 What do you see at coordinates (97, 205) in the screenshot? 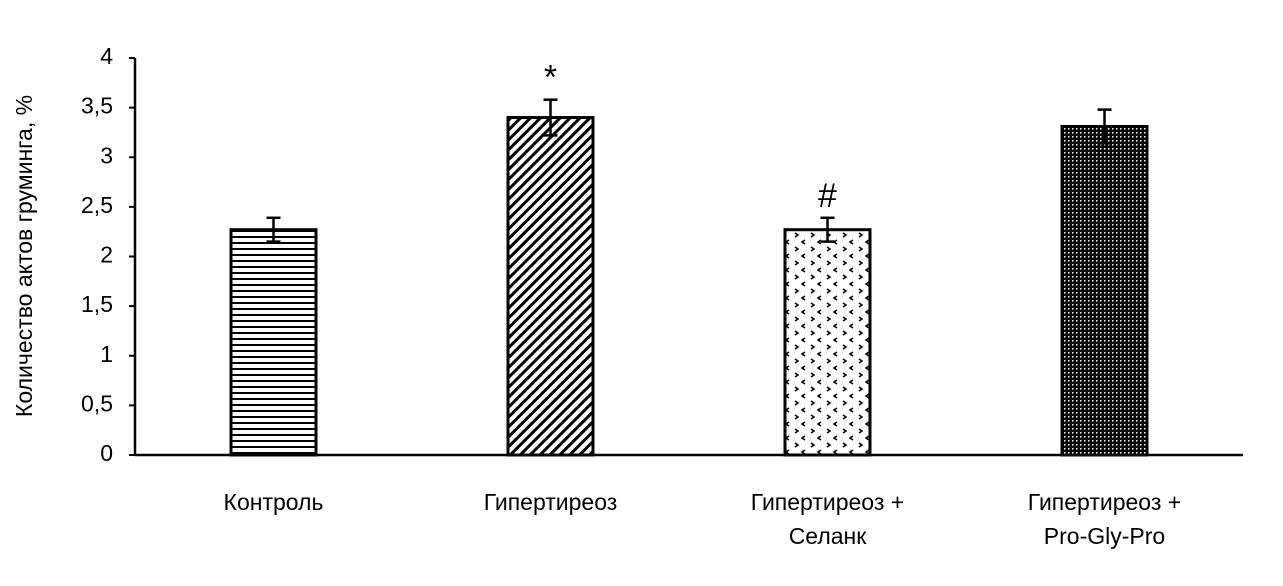
I see `y-tick-label: 2,5` at bounding box center [97, 205].